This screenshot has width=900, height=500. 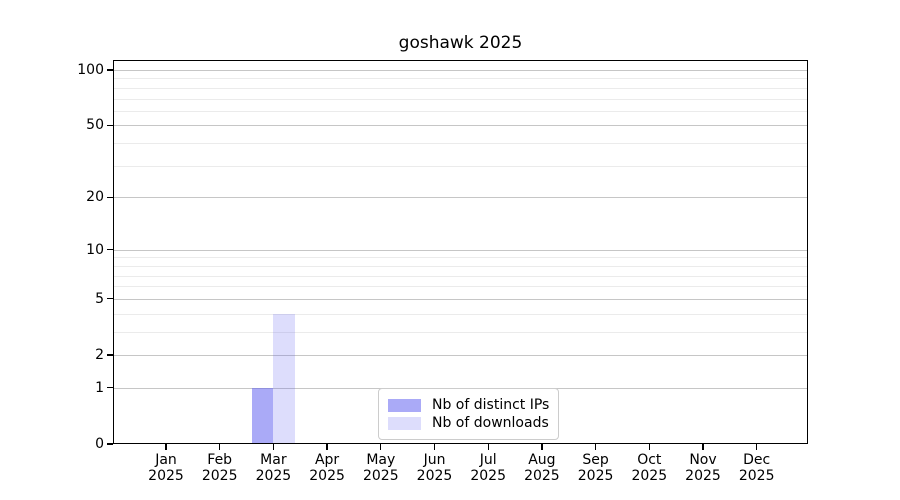 I want to click on legend-entry-nb-of-distinct-ips: Nb of distinct IPs, so click(x=468, y=405).